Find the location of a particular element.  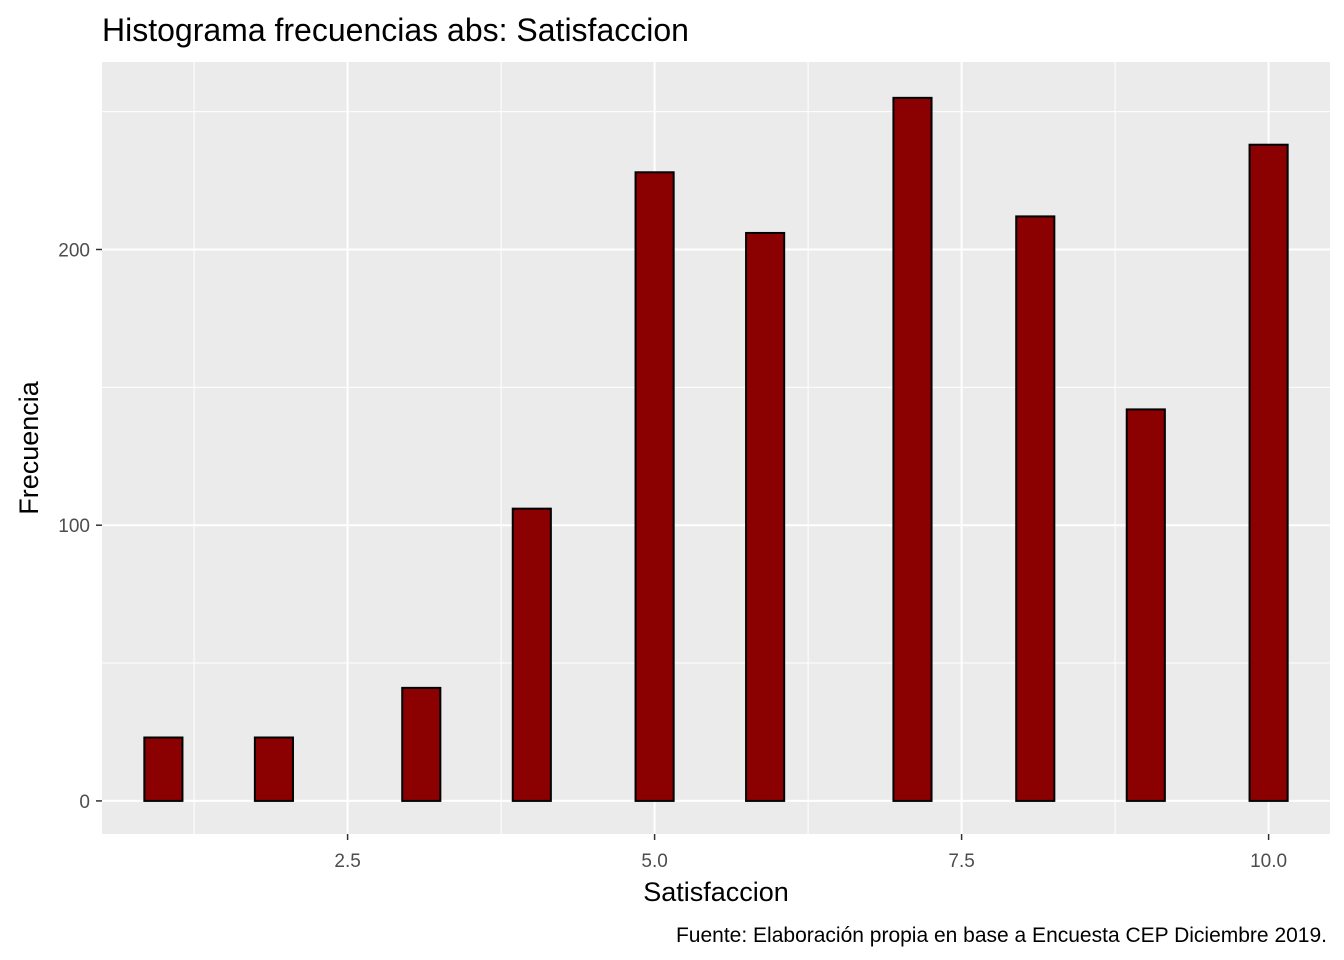

x-tick-label: 2.5 is located at coordinates (347, 861).